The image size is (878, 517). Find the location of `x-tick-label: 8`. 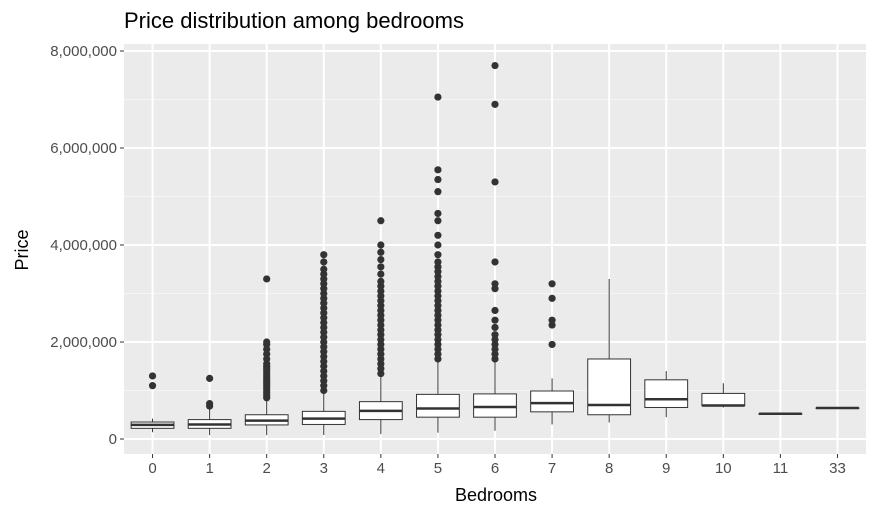

x-tick-label: 8 is located at coordinates (609, 468).